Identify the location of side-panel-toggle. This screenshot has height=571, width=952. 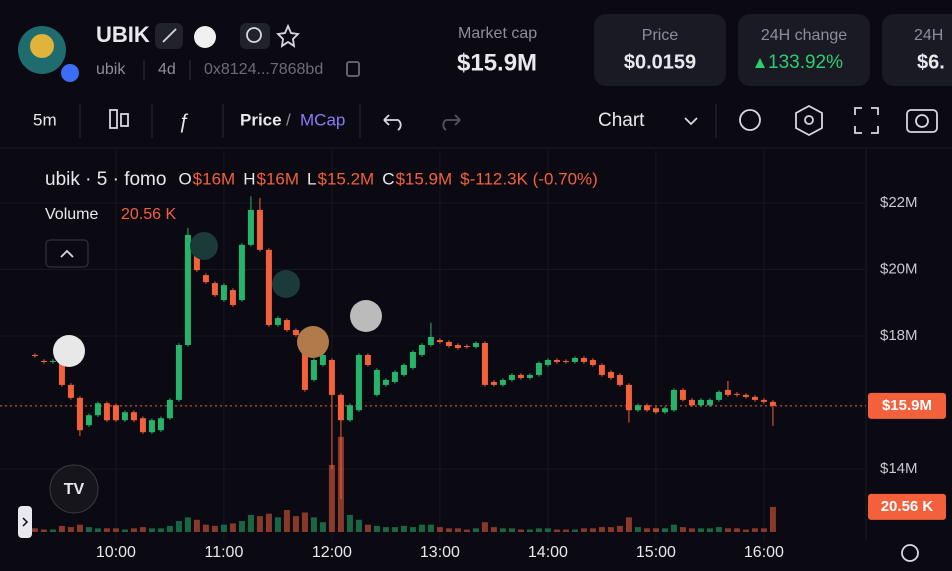
(25, 522).